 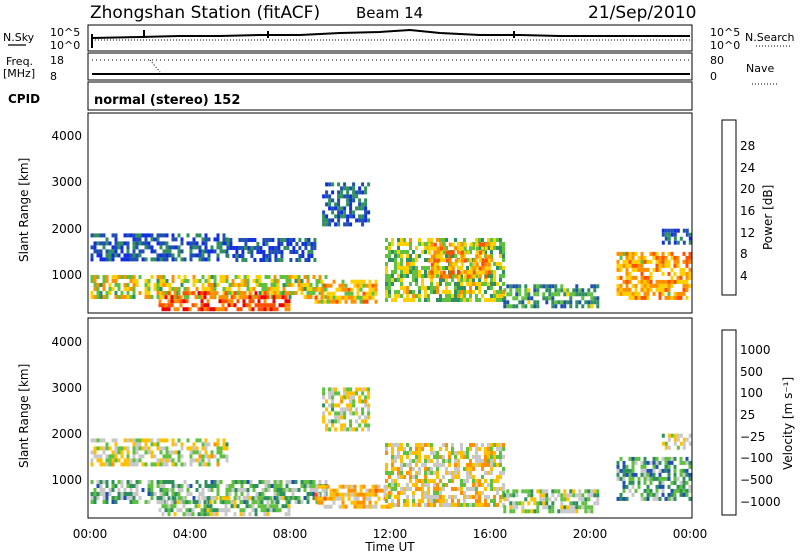 I want to click on velocity-colorbar, so click(x=729, y=422).